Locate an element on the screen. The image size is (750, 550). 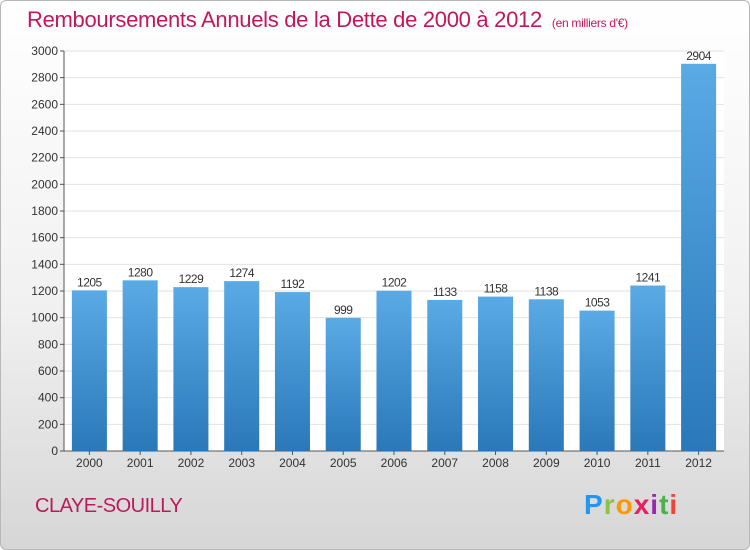
x-tick-label: 2006 is located at coordinates (394, 463).